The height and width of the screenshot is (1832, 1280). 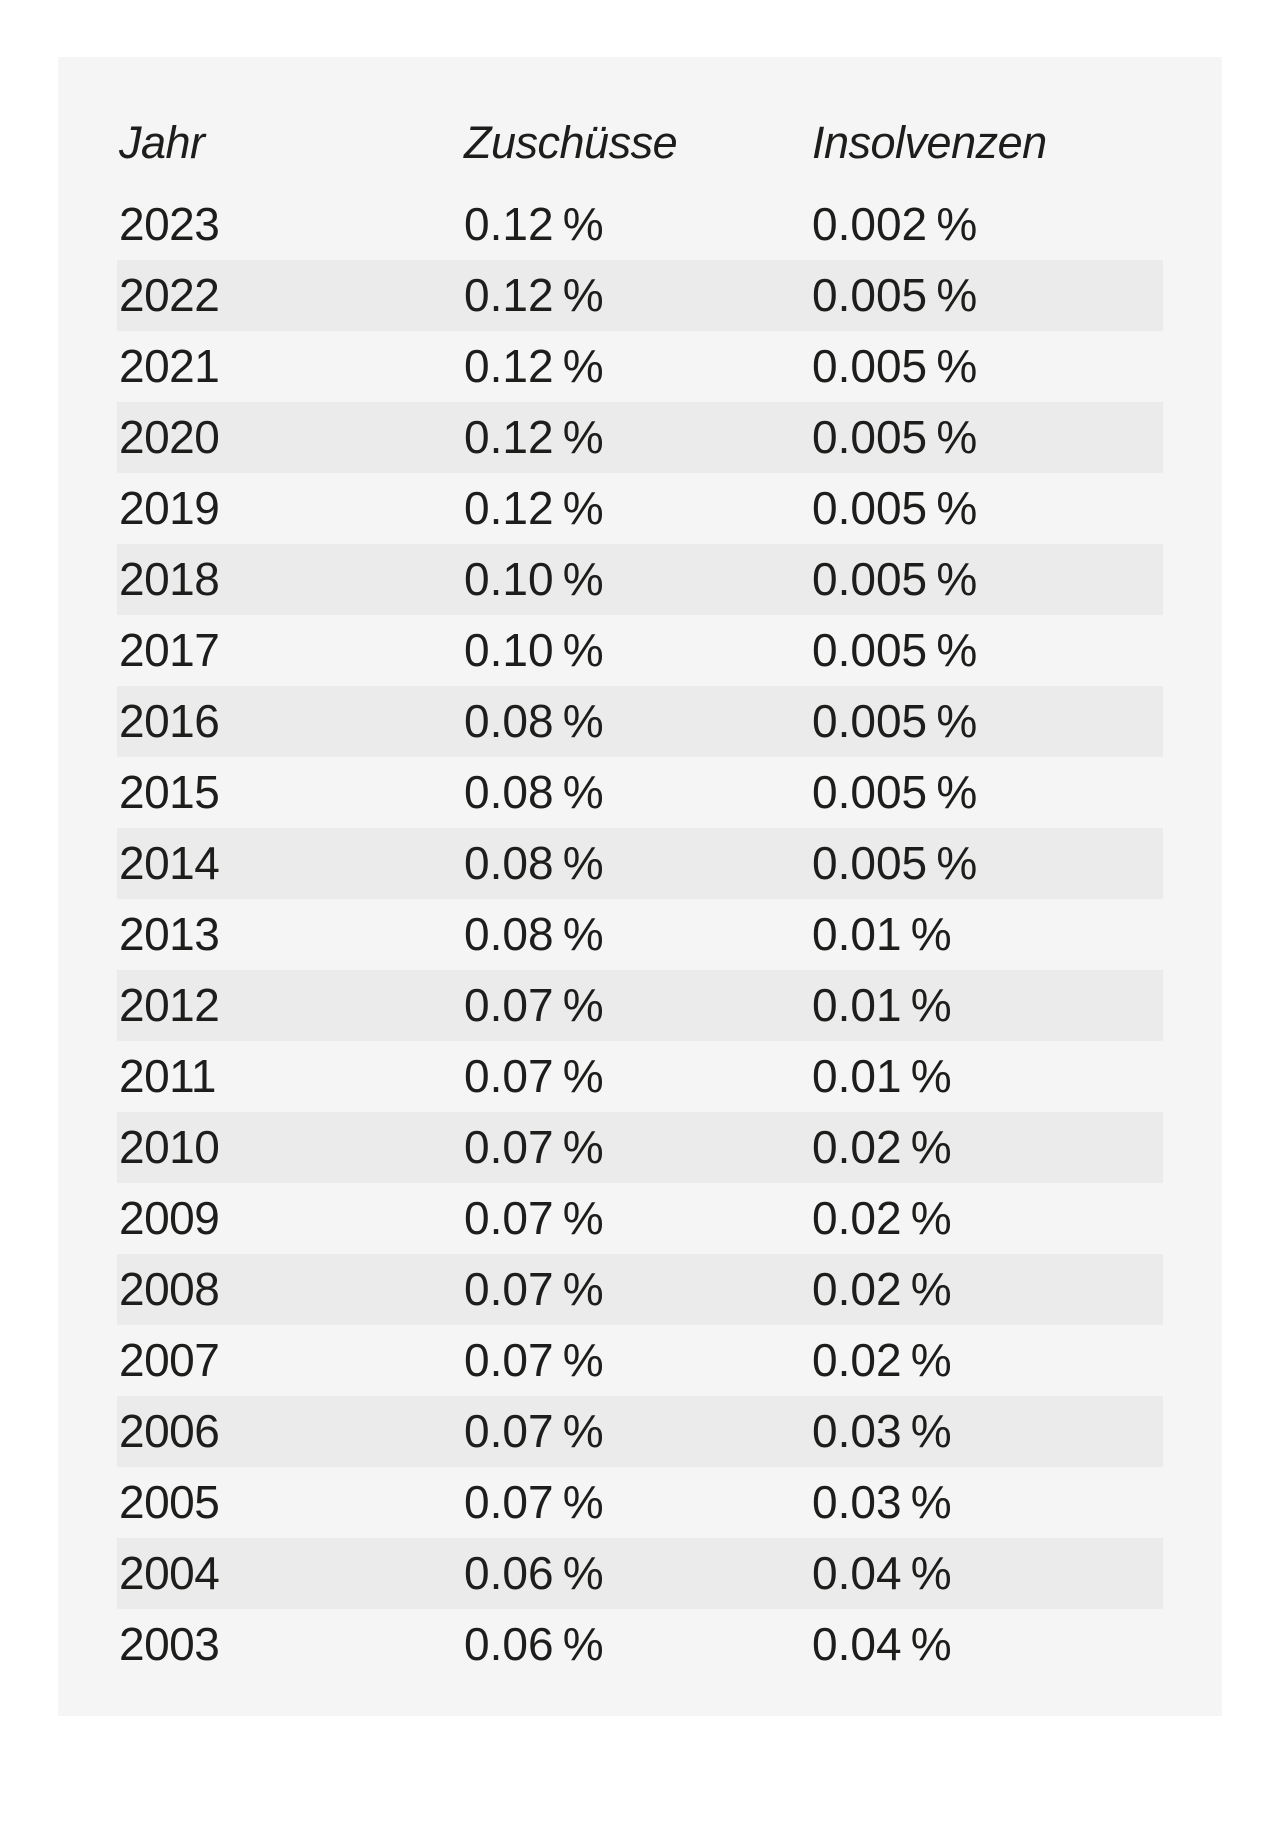 What do you see at coordinates (169, 1502) in the screenshot?
I see `year-cell: 2005` at bounding box center [169, 1502].